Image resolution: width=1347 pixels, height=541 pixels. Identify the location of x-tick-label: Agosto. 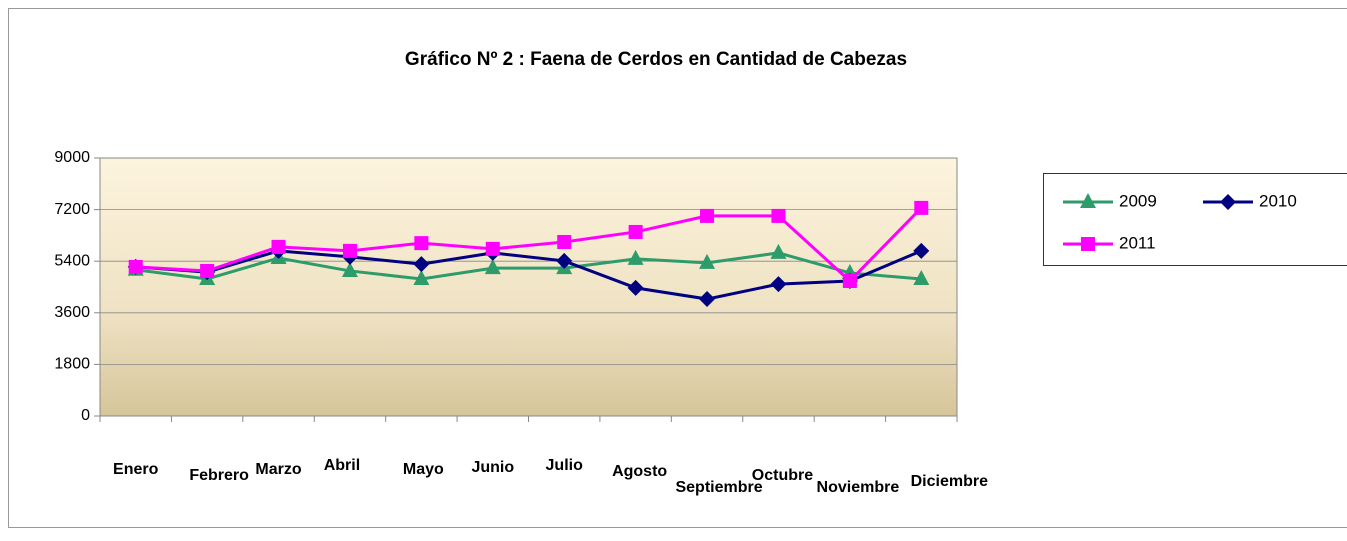
(639, 471).